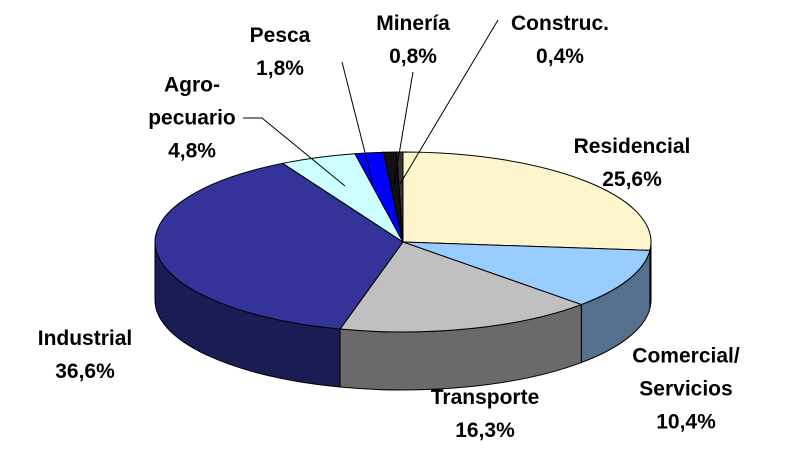 The height and width of the screenshot is (464, 787). Describe the element at coordinates (192, 151) in the screenshot. I see `value-label: 4,8%` at that location.